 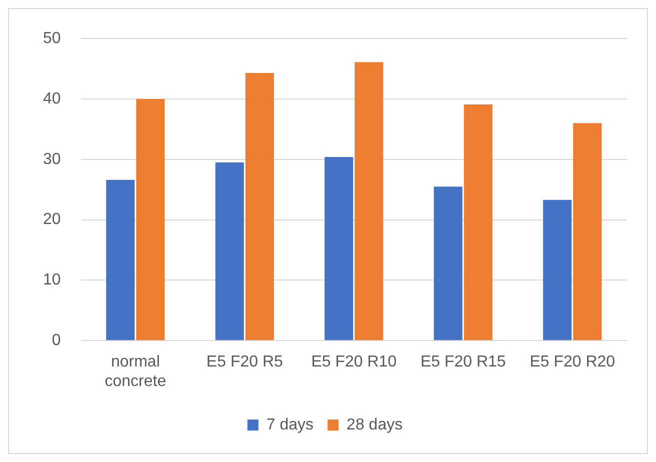 I want to click on x-tick-label: normal concrete, so click(x=135, y=372).